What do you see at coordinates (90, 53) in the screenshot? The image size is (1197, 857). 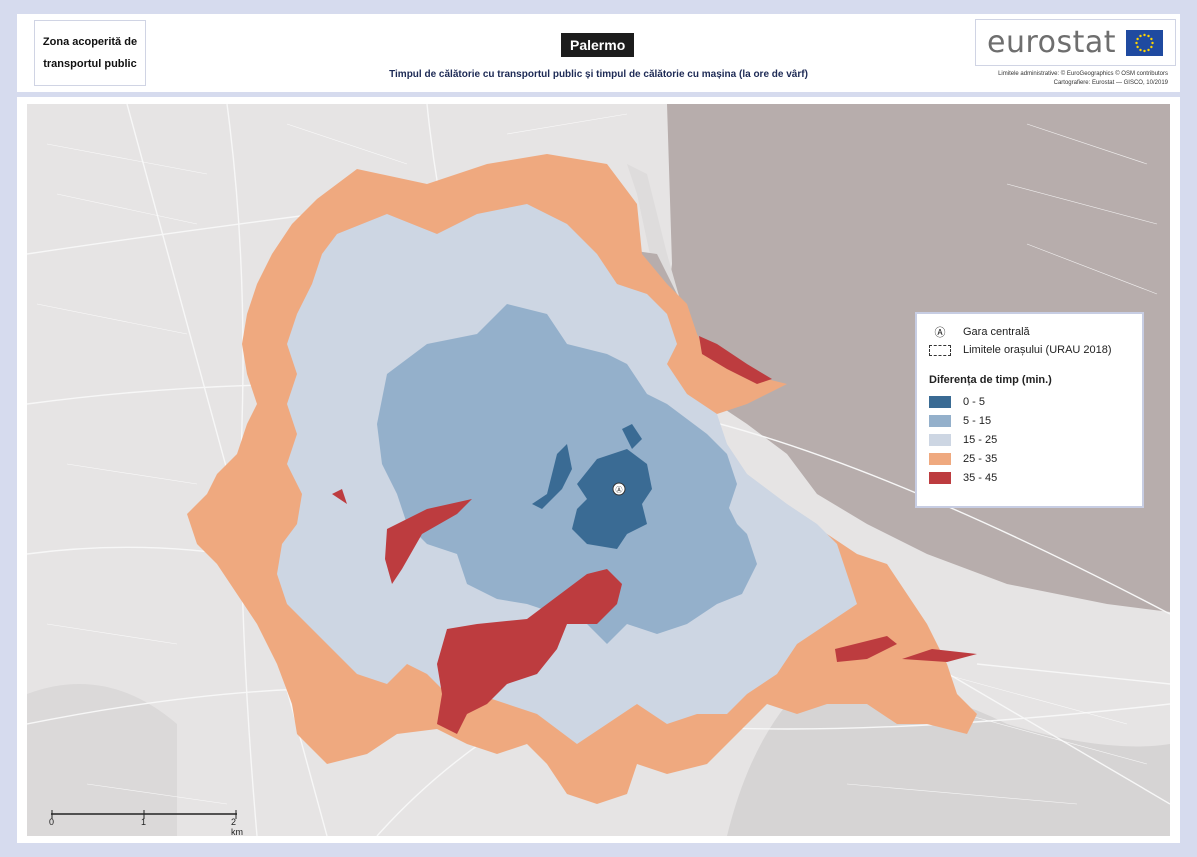 I see `coverage-label-box: Zona acoperită de transportul public` at bounding box center [90, 53].